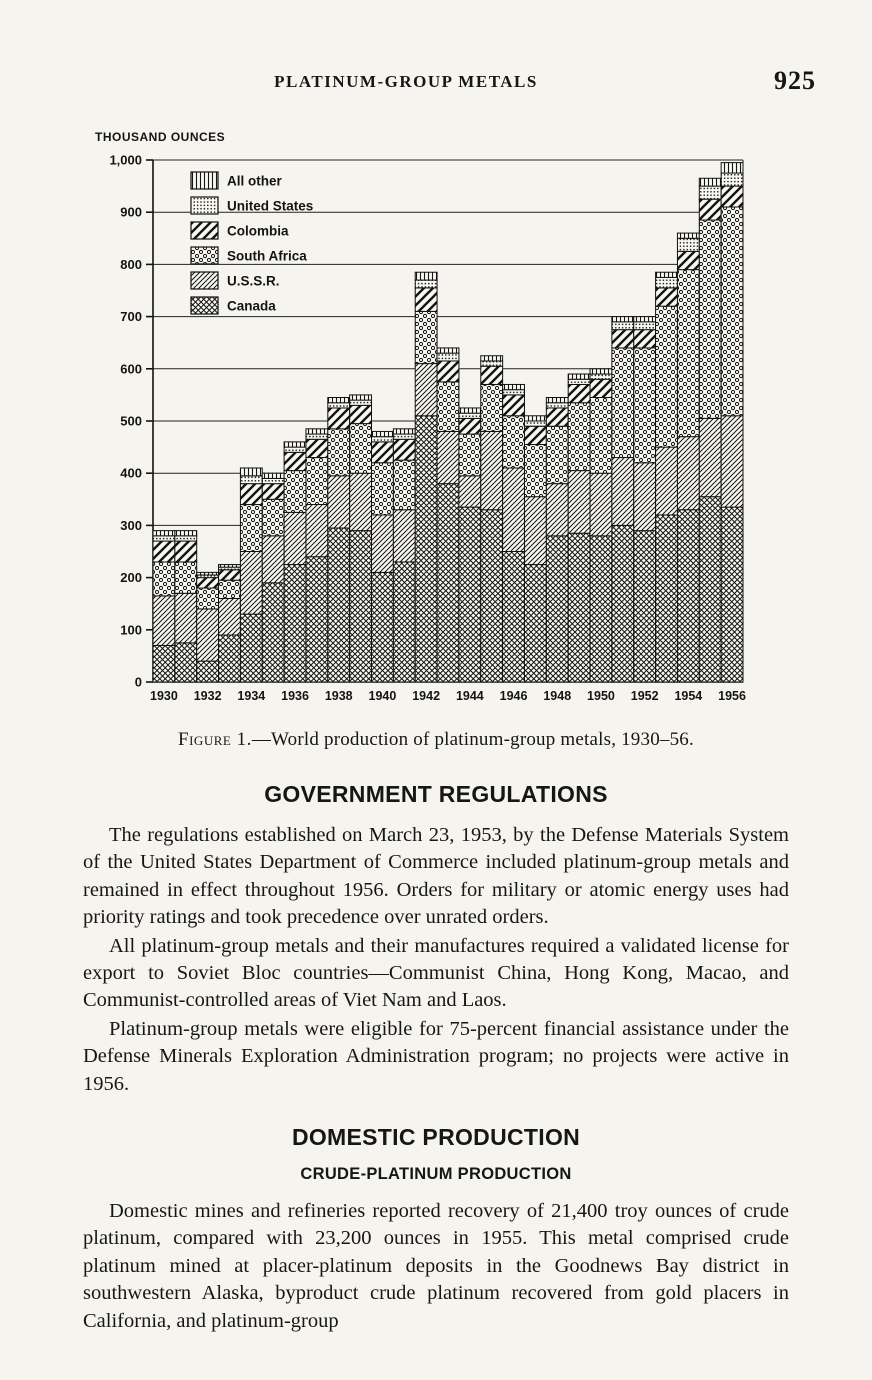  I want to click on svg-text: U.S.S.R., so click(253, 281).